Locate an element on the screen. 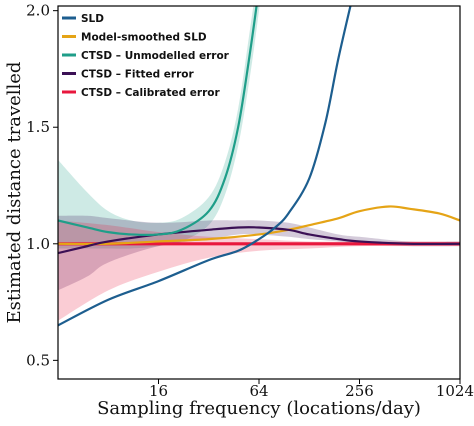 The image size is (474, 426). x-tick-label: 256 is located at coordinates (359, 391).